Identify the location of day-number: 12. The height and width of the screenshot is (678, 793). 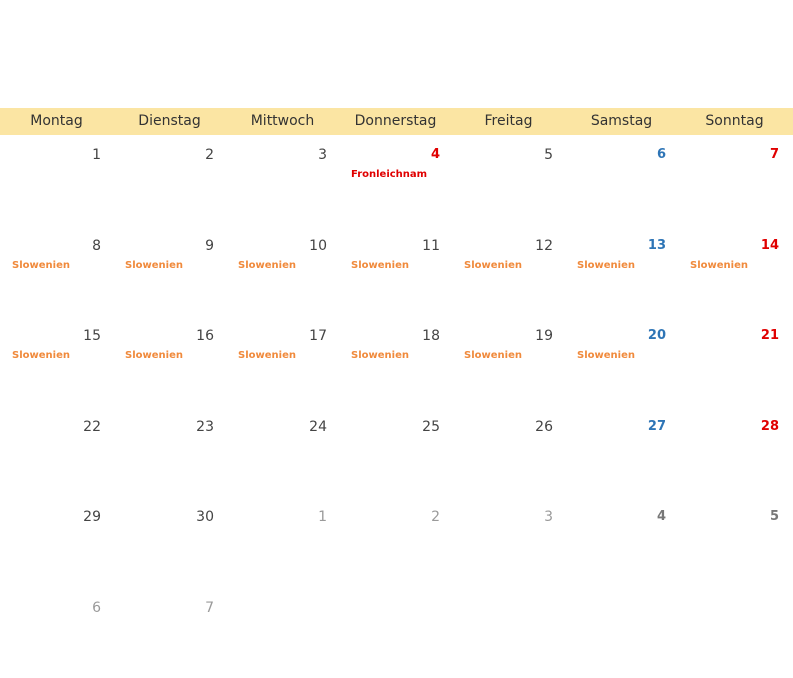
(544, 246).